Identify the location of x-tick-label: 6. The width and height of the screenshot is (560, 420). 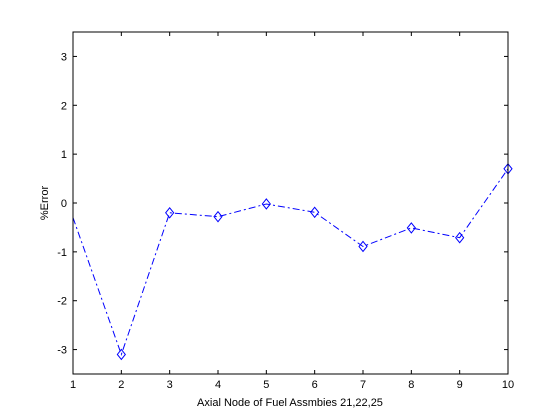
(315, 385).